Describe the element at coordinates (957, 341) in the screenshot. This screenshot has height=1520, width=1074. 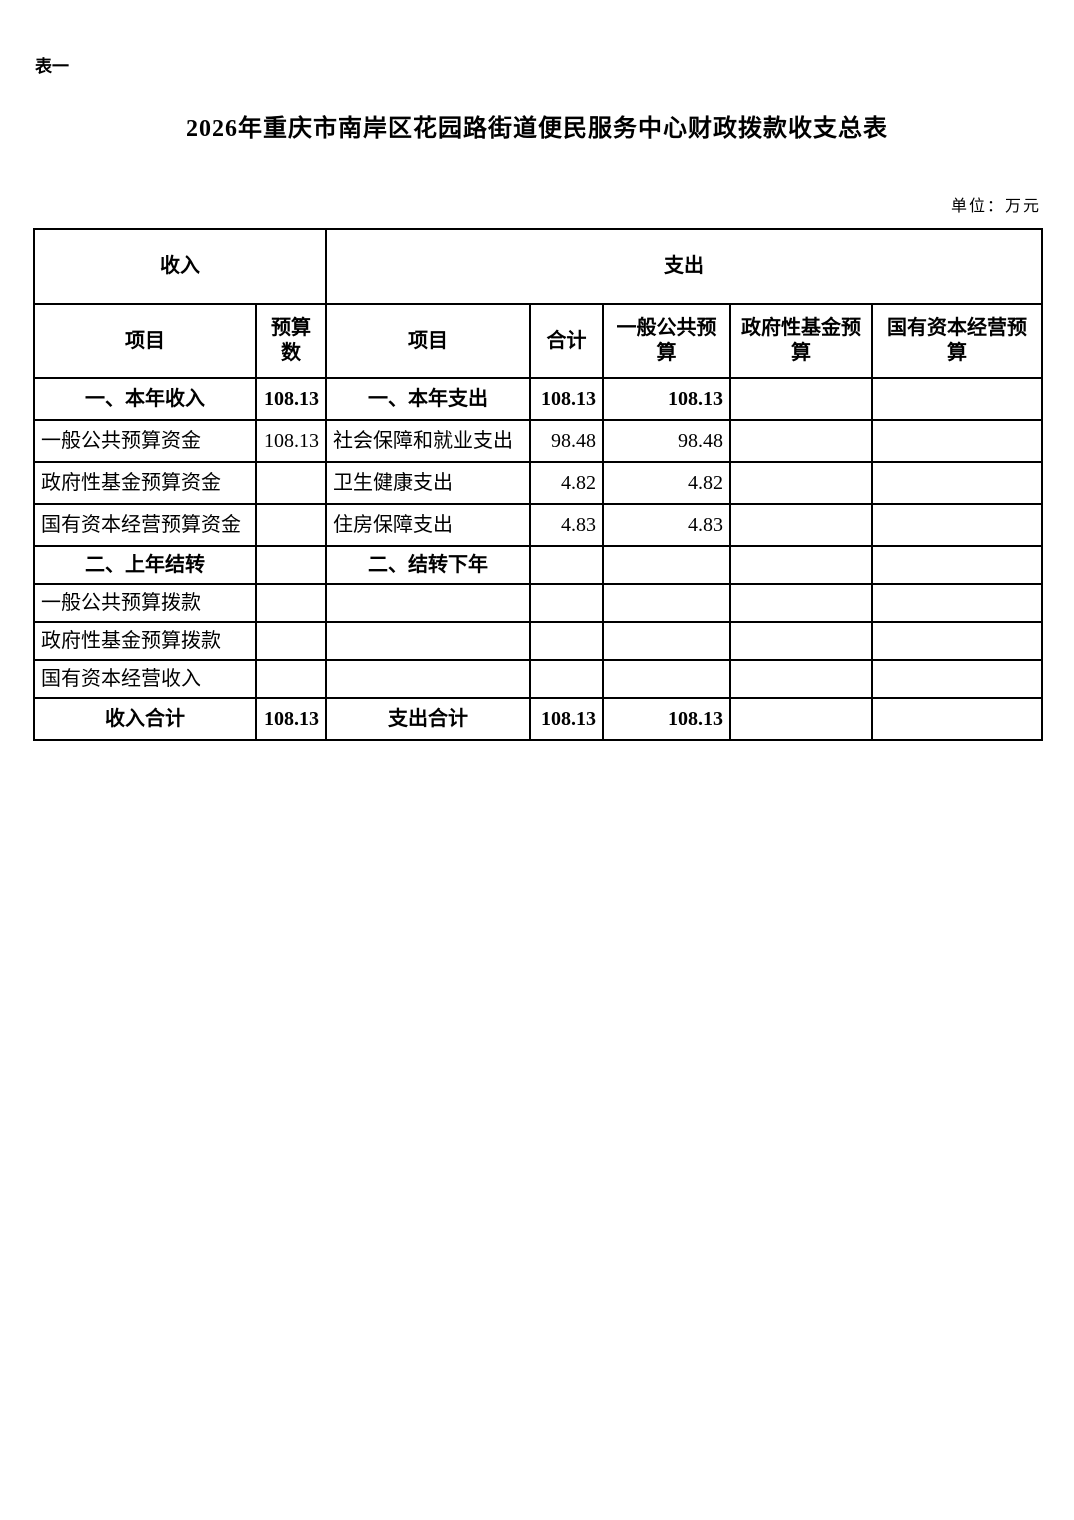
I see `header-exp-stateowned-budget: 国有资本经营预算` at that location.